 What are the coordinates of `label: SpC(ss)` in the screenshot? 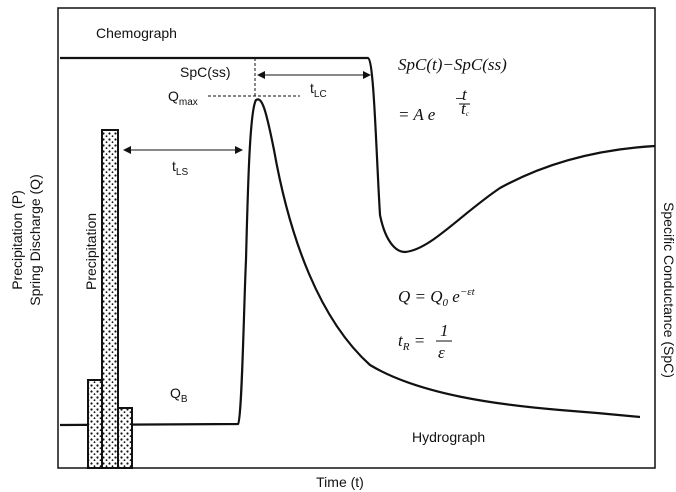 It's located at (205, 72).